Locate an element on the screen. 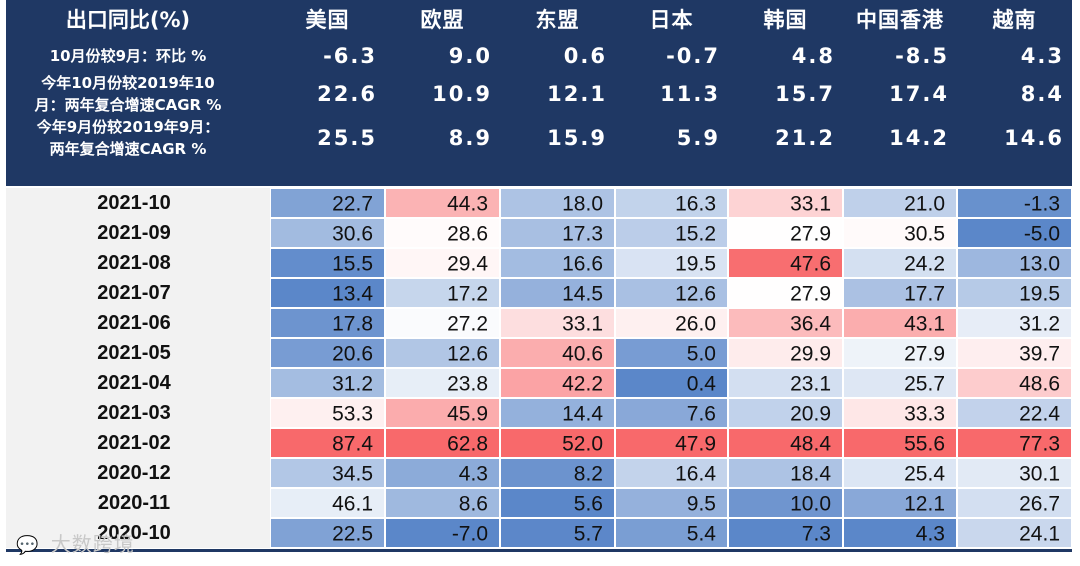  cell-value: 39.7 is located at coordinates (1039, 354).